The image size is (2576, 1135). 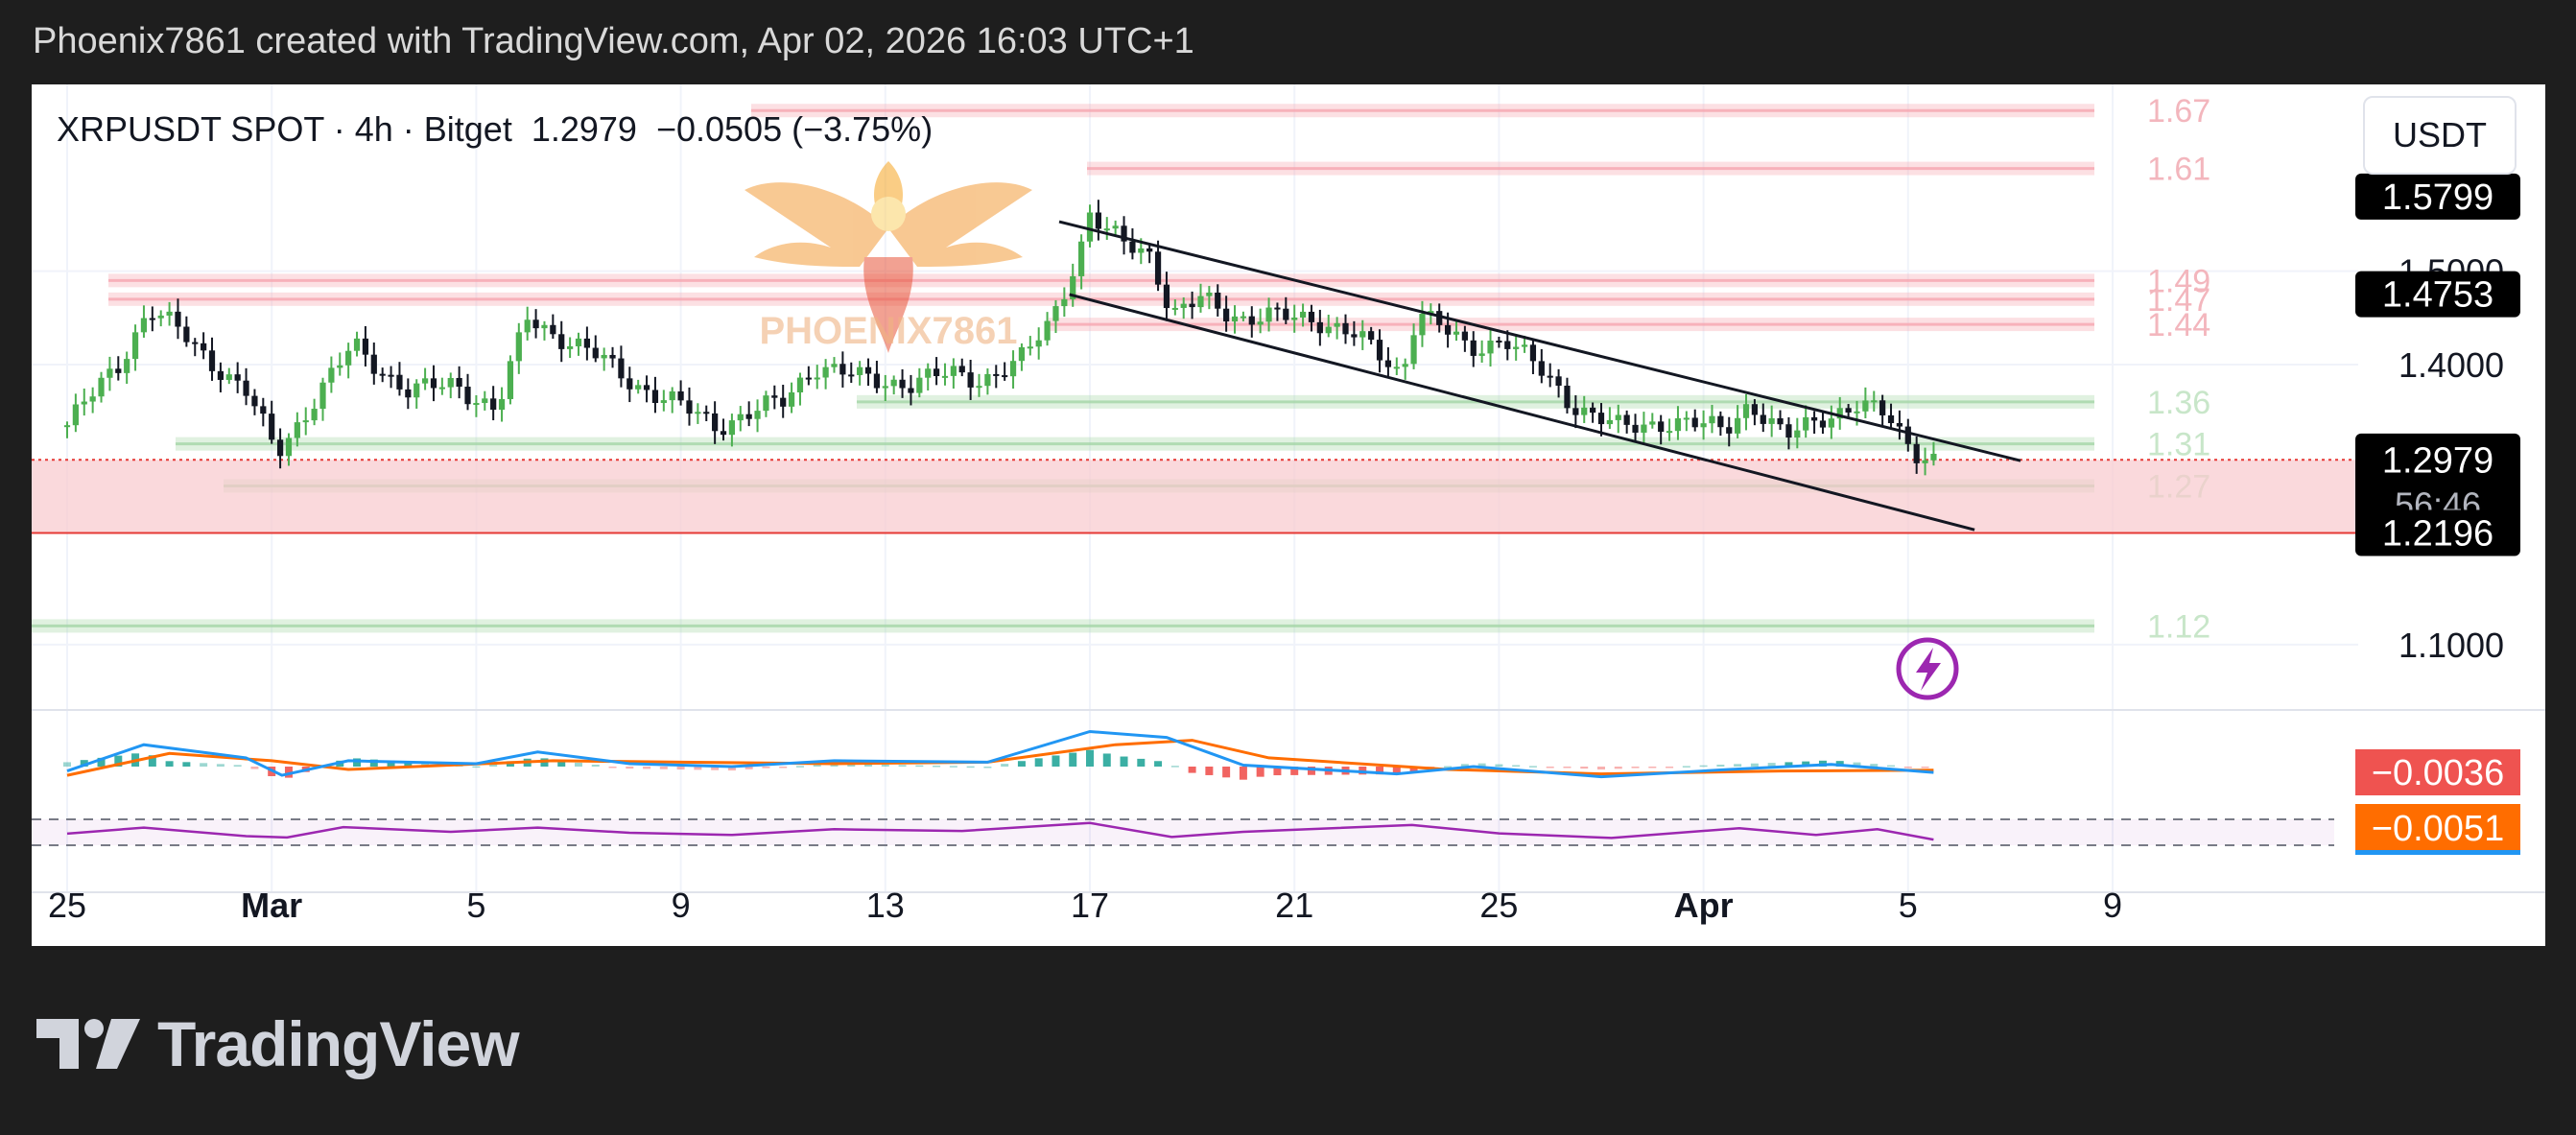 What do you see at coordinates (1927, 668) in the screenshot?
I see `lightning-icon` at bounding box center [1927, 668].